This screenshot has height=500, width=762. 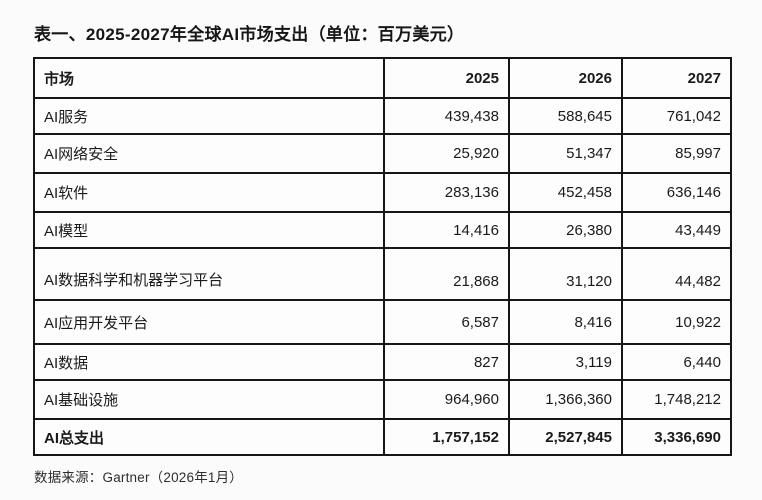 I want to click on table-header: 市场 2025 2026 2027, so click(x=382, y=78).